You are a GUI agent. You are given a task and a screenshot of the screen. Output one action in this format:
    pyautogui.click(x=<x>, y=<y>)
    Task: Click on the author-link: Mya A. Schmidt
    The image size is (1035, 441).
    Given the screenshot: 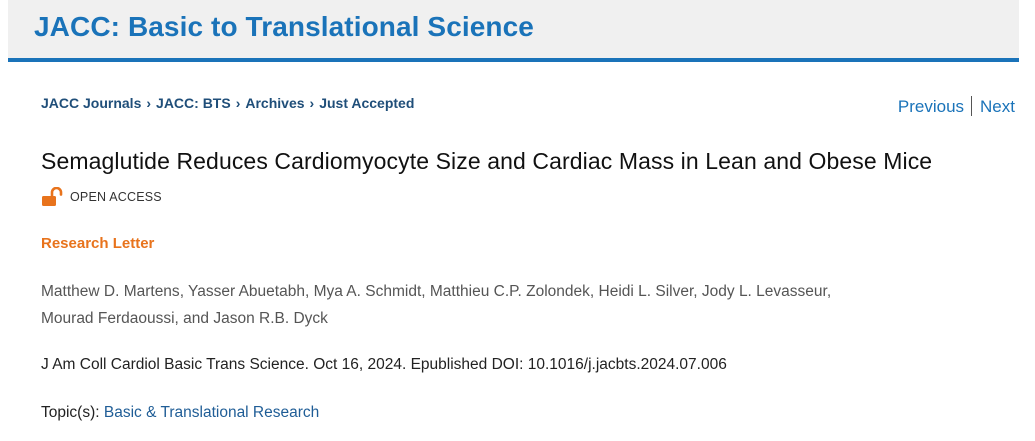 What is the action you would take?
    pyautogui.click(x=367, y=291)
    